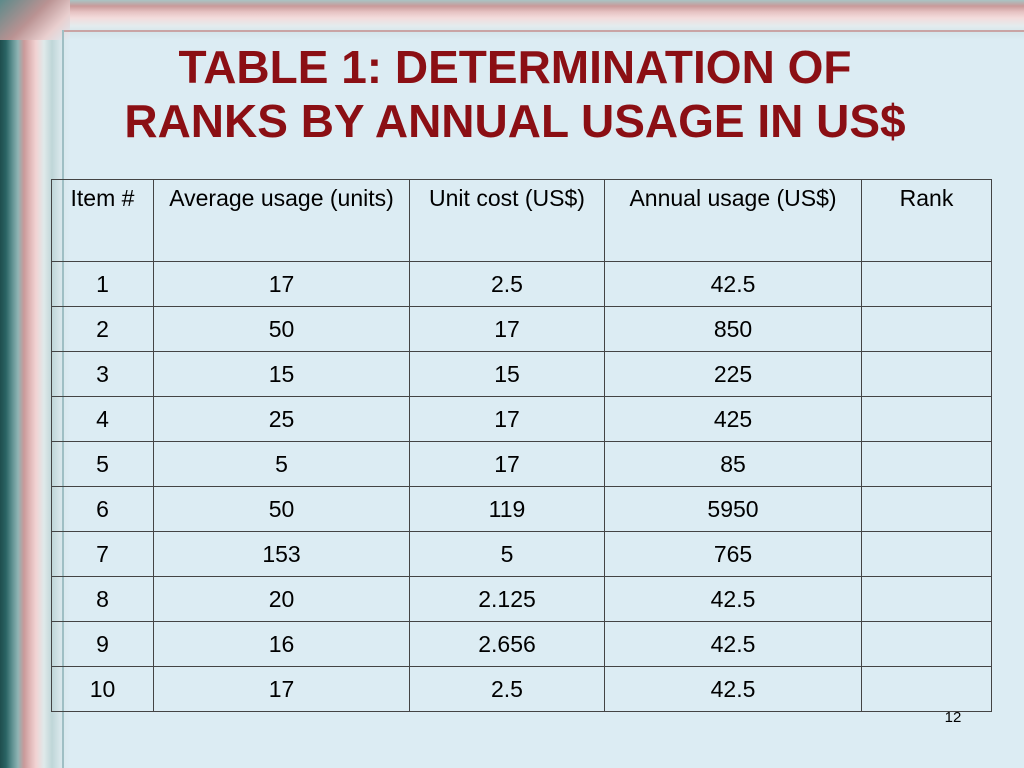 This screenshot has width=1024, height=768. Describe the element at coordinates (281, 644) in the screenshot. I see `cell-average-usage: 16` at that location.